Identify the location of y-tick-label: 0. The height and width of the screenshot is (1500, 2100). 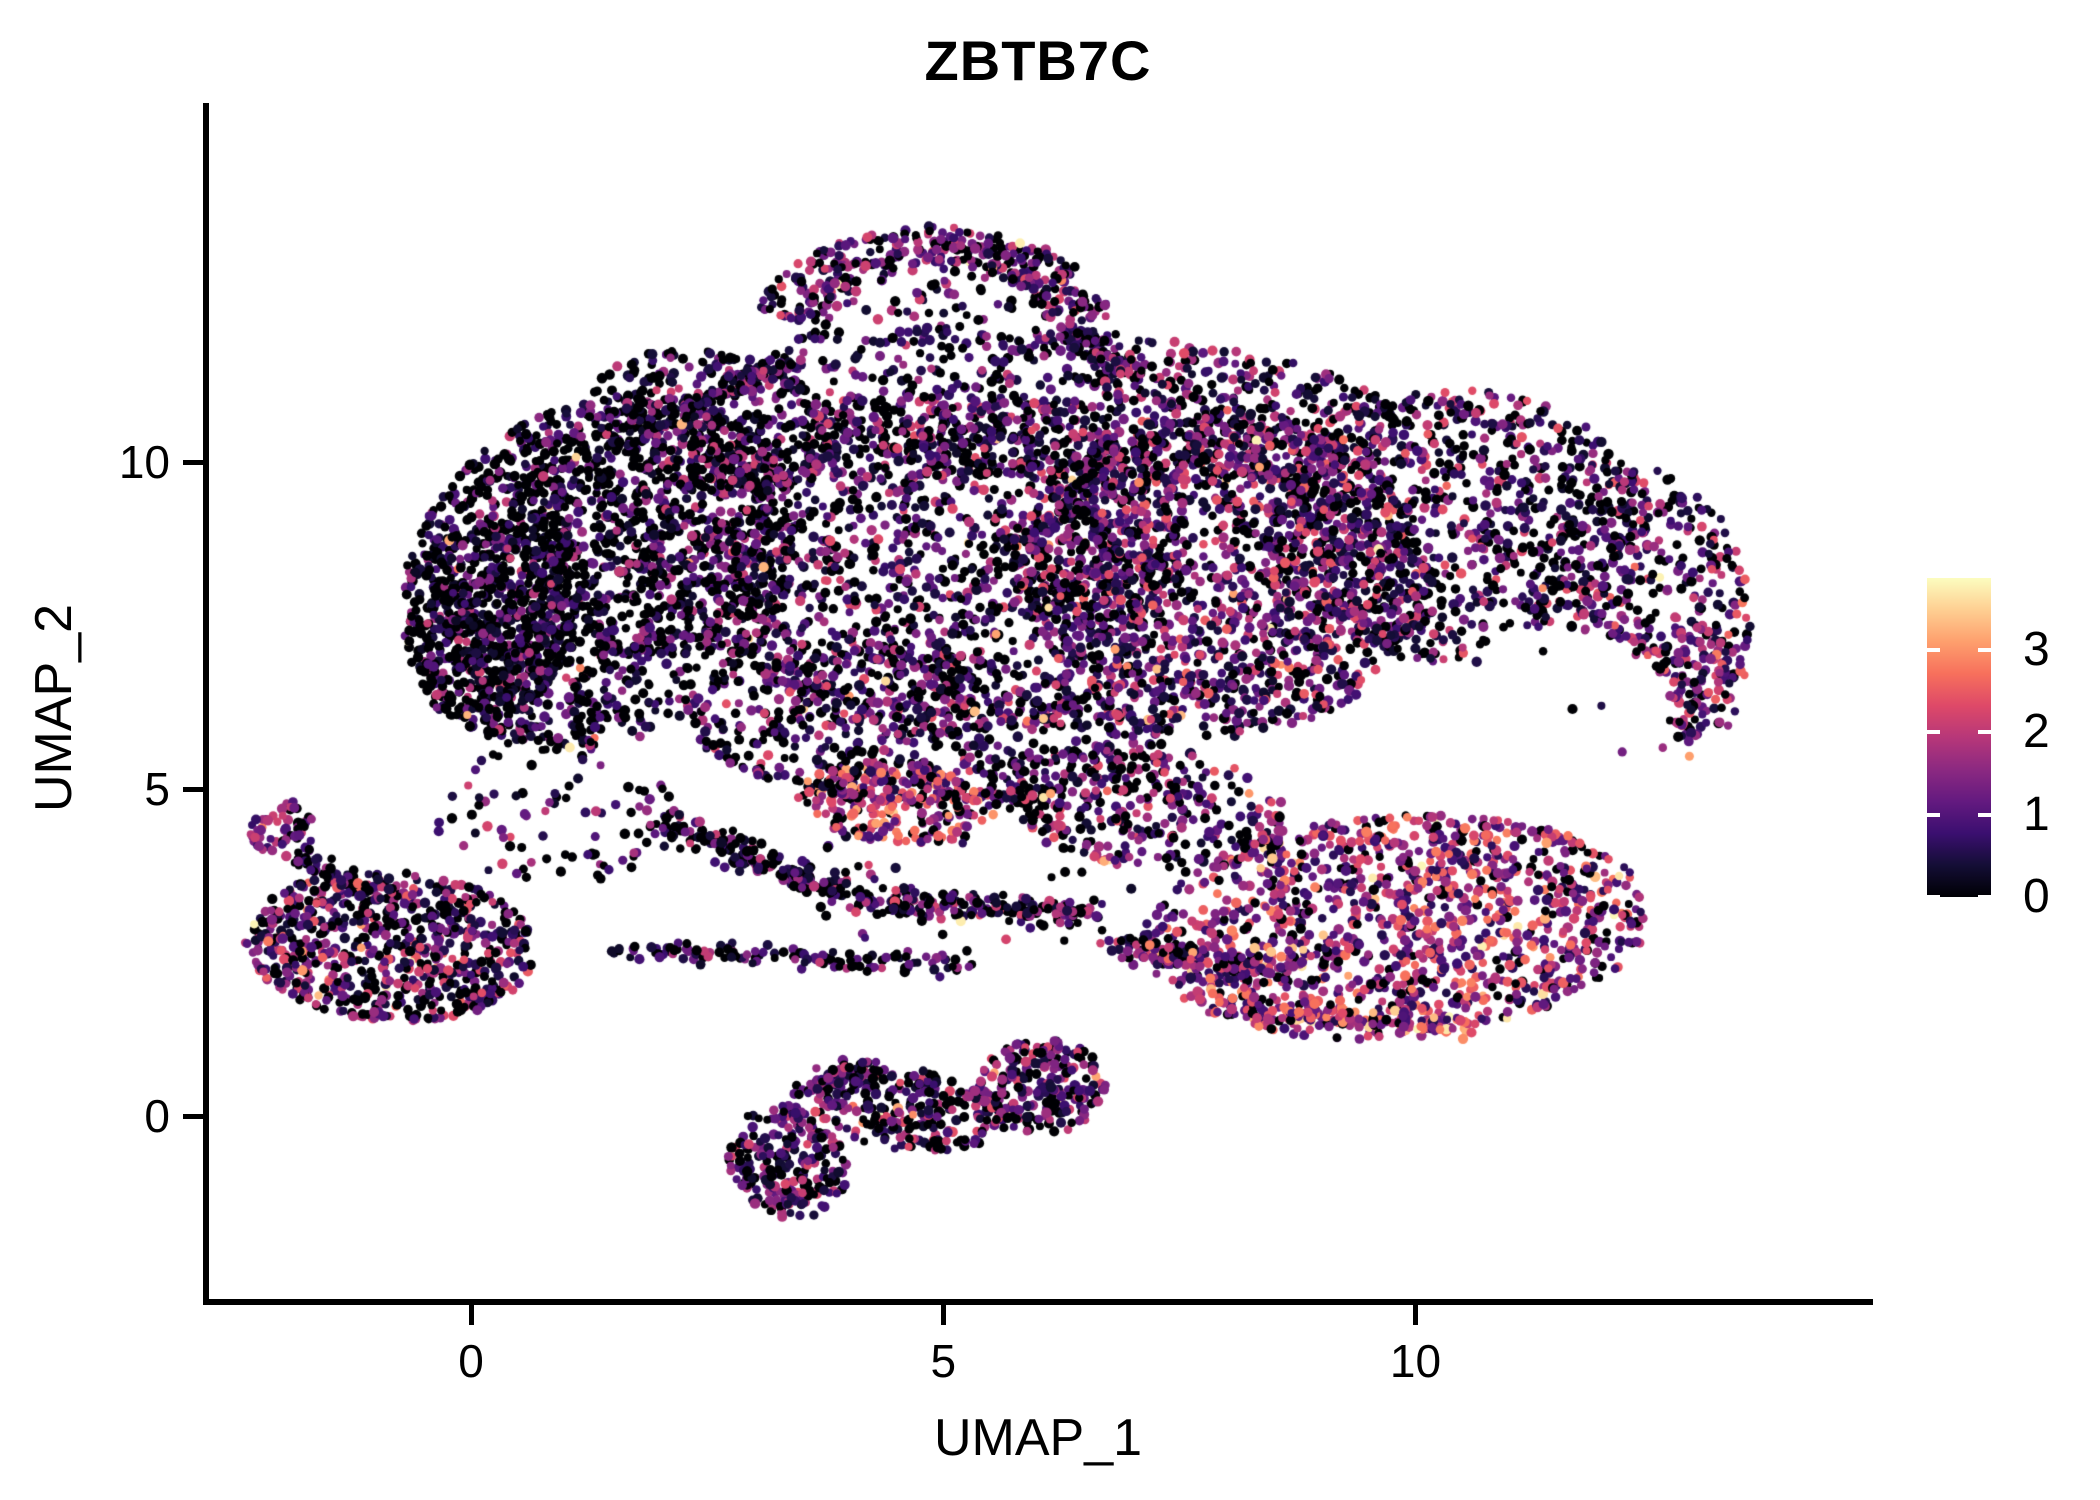
(157, 1116).